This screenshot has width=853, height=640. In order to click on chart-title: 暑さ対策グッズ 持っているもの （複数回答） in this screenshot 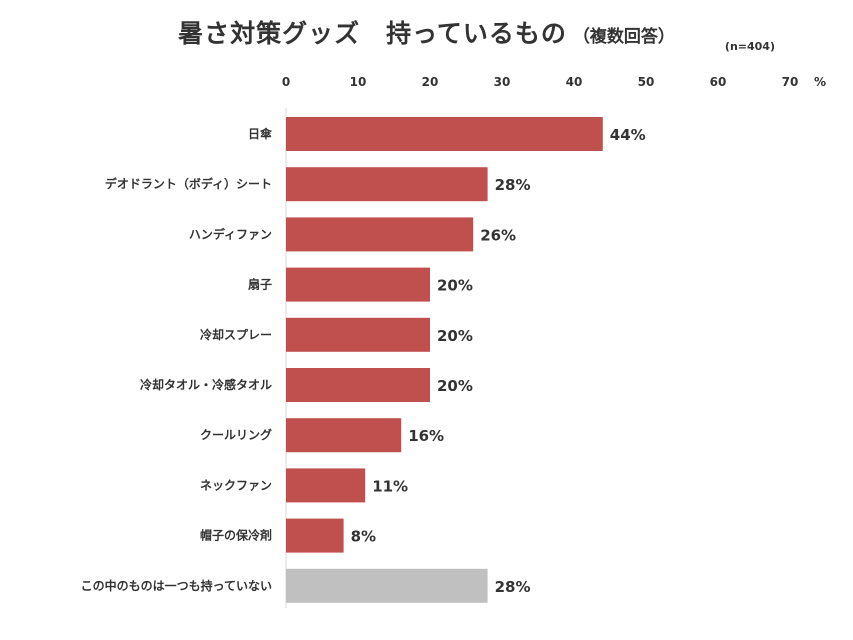, I will do `click(426, 32)`.